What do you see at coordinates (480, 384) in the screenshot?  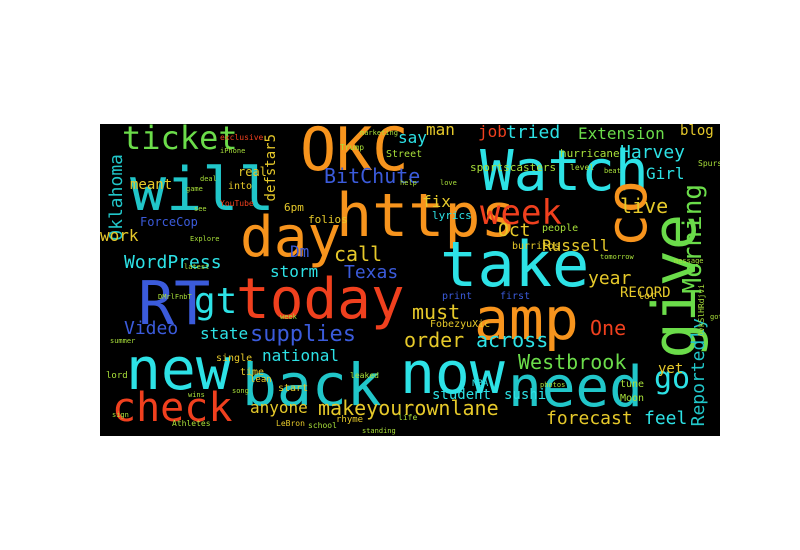 I see `word-nba: NBA` at bounding box center [480, 384].